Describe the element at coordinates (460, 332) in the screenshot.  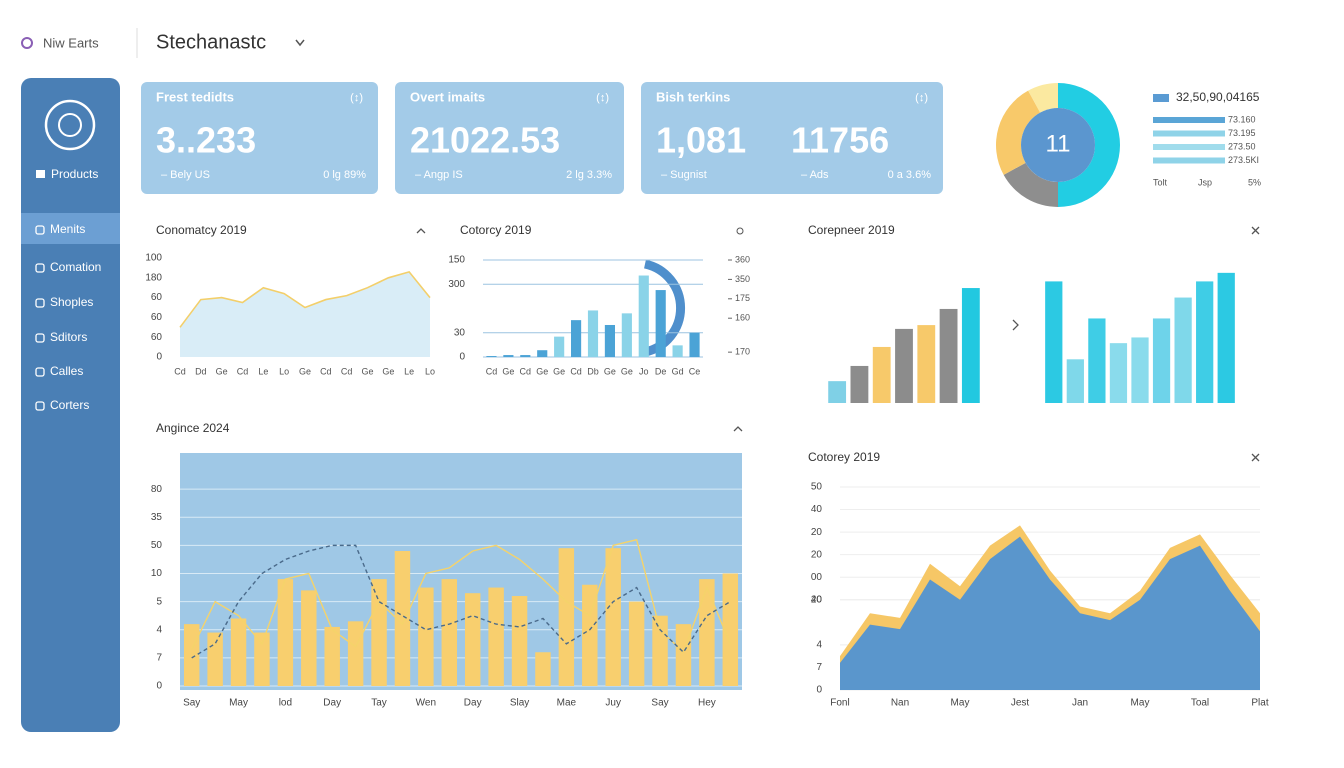
I see `y-tick-label: 30` at that location.